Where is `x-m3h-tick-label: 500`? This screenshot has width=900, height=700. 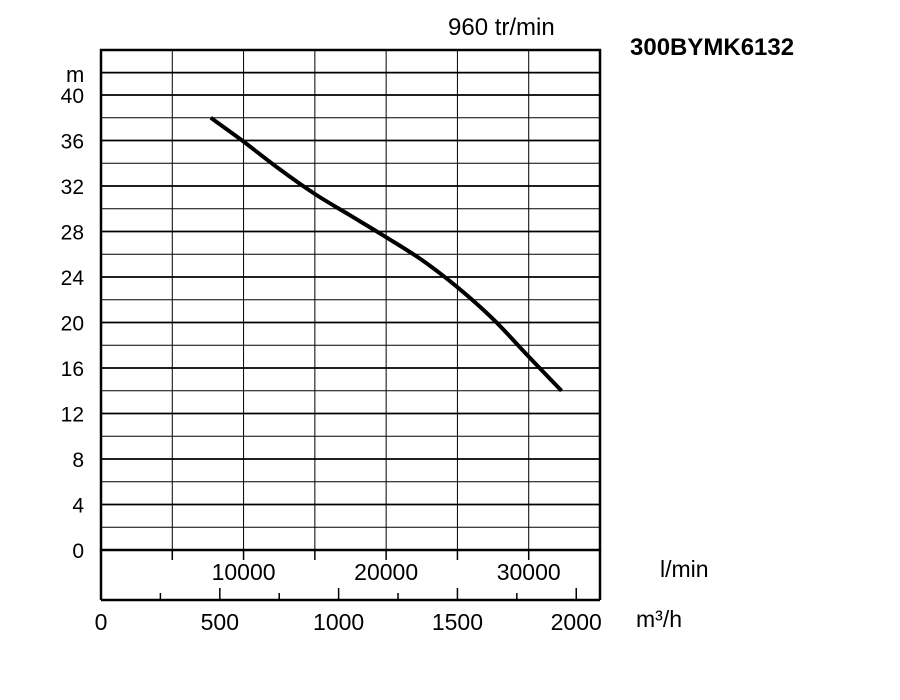 x-m3h-tick-label: 500 is located at coordinates (220, 622).